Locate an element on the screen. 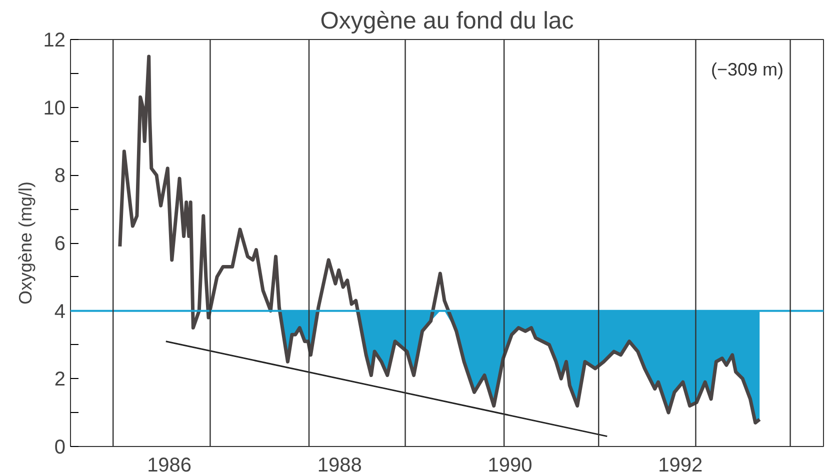  y-tick-label: 10 is located at coordinates (54, 108).